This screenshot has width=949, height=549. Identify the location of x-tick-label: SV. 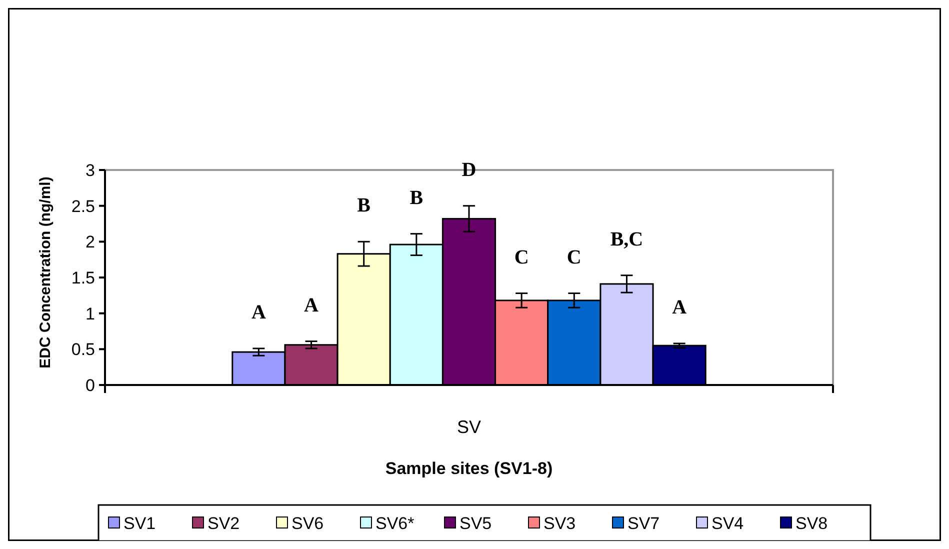
(469, 427).